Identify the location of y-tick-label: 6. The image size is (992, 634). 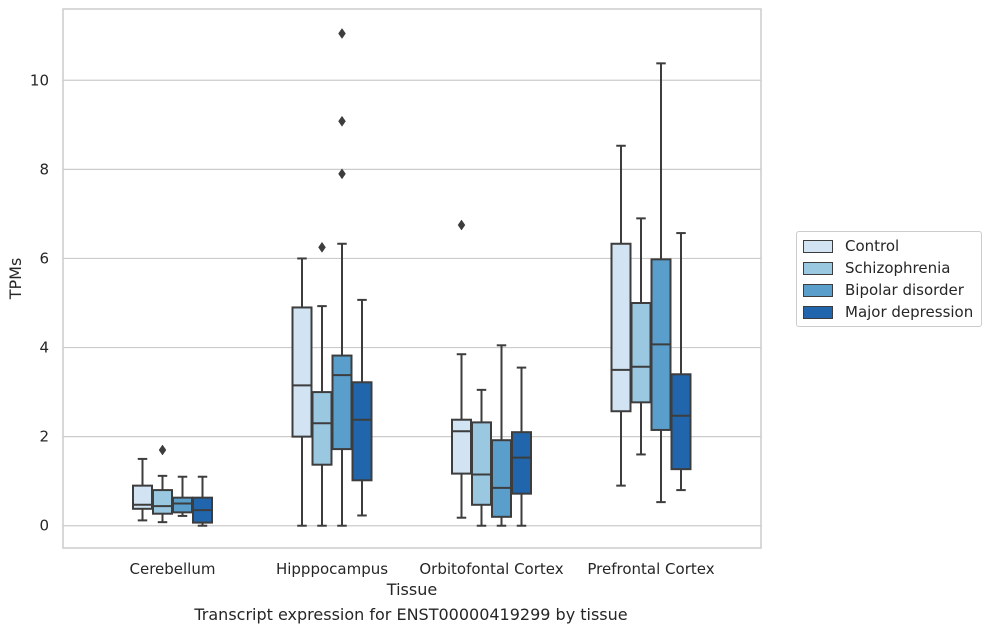
(44, 258).